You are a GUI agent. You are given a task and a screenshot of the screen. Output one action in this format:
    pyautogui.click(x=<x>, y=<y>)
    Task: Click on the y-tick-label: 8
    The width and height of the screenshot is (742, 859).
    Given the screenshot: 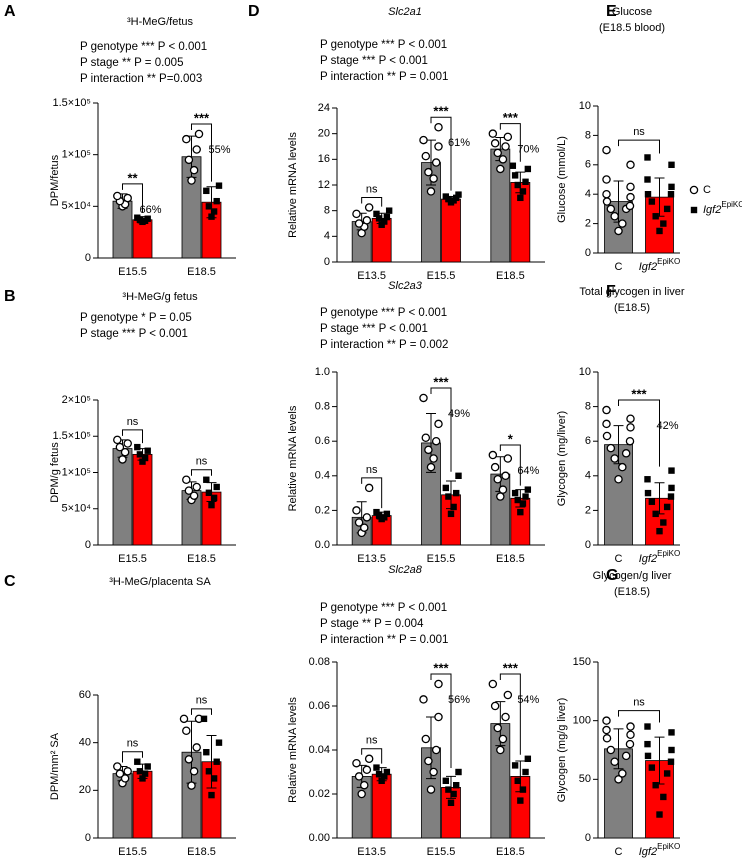 What is the action you would take?
    pyautogui.click(x=327, y=211)
    